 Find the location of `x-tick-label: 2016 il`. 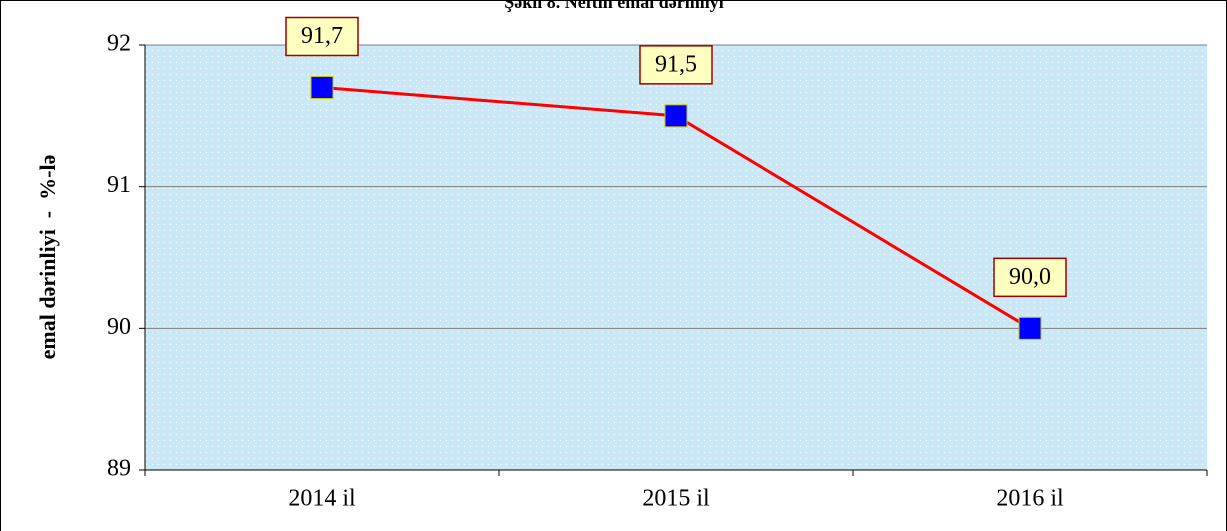

x-tick-label: 2016 il is located at coordinates (1030, 499).